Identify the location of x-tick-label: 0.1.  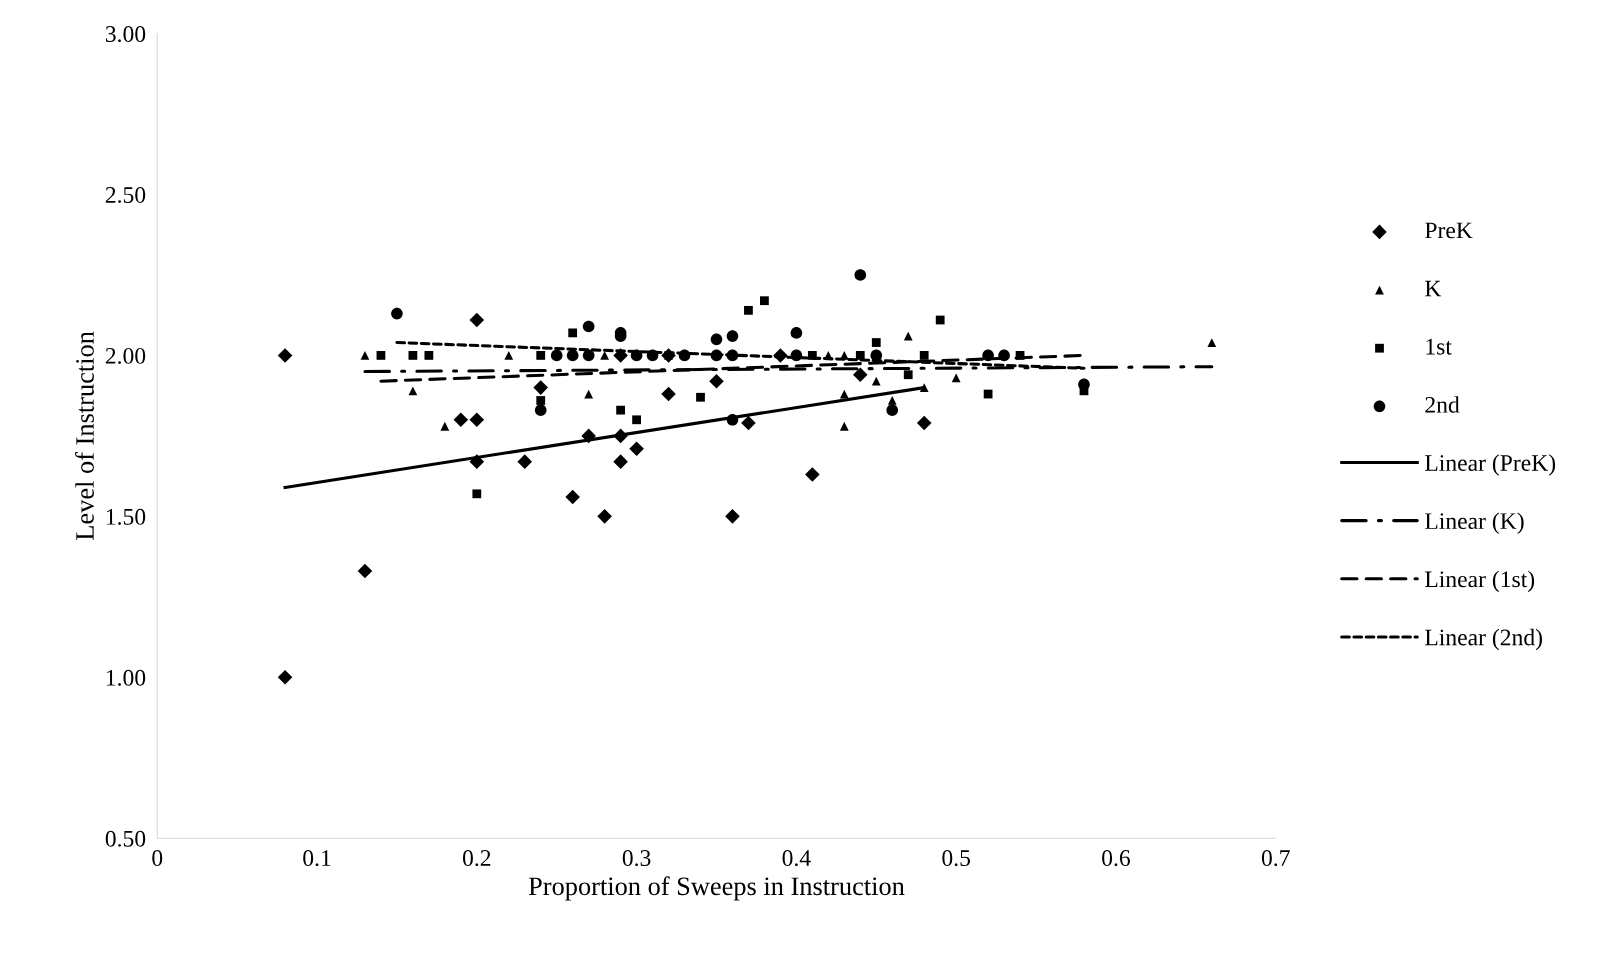
(317, 858).